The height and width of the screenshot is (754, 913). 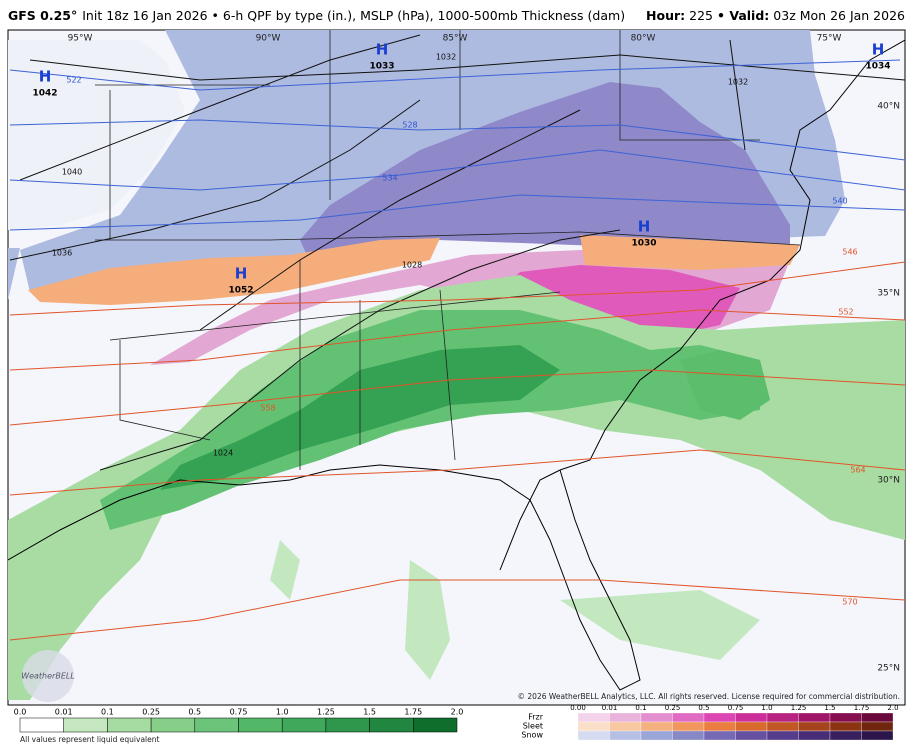 I want to click on longitude-label: 75°W, so click(x=829, y=39).